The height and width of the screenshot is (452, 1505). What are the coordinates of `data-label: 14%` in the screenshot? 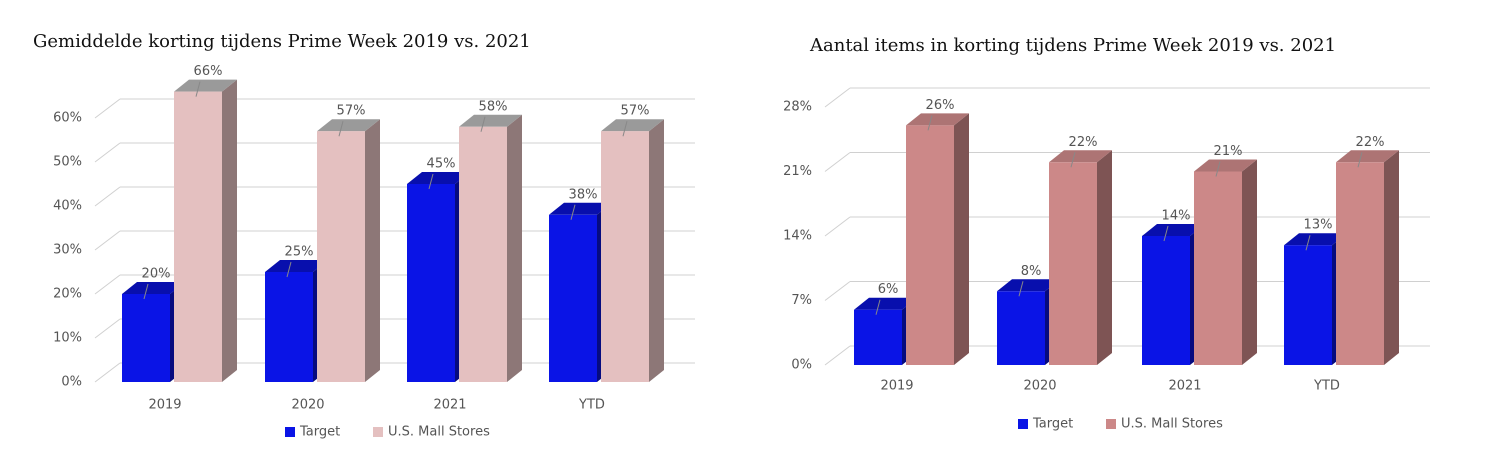 It's located at (1176, 216).